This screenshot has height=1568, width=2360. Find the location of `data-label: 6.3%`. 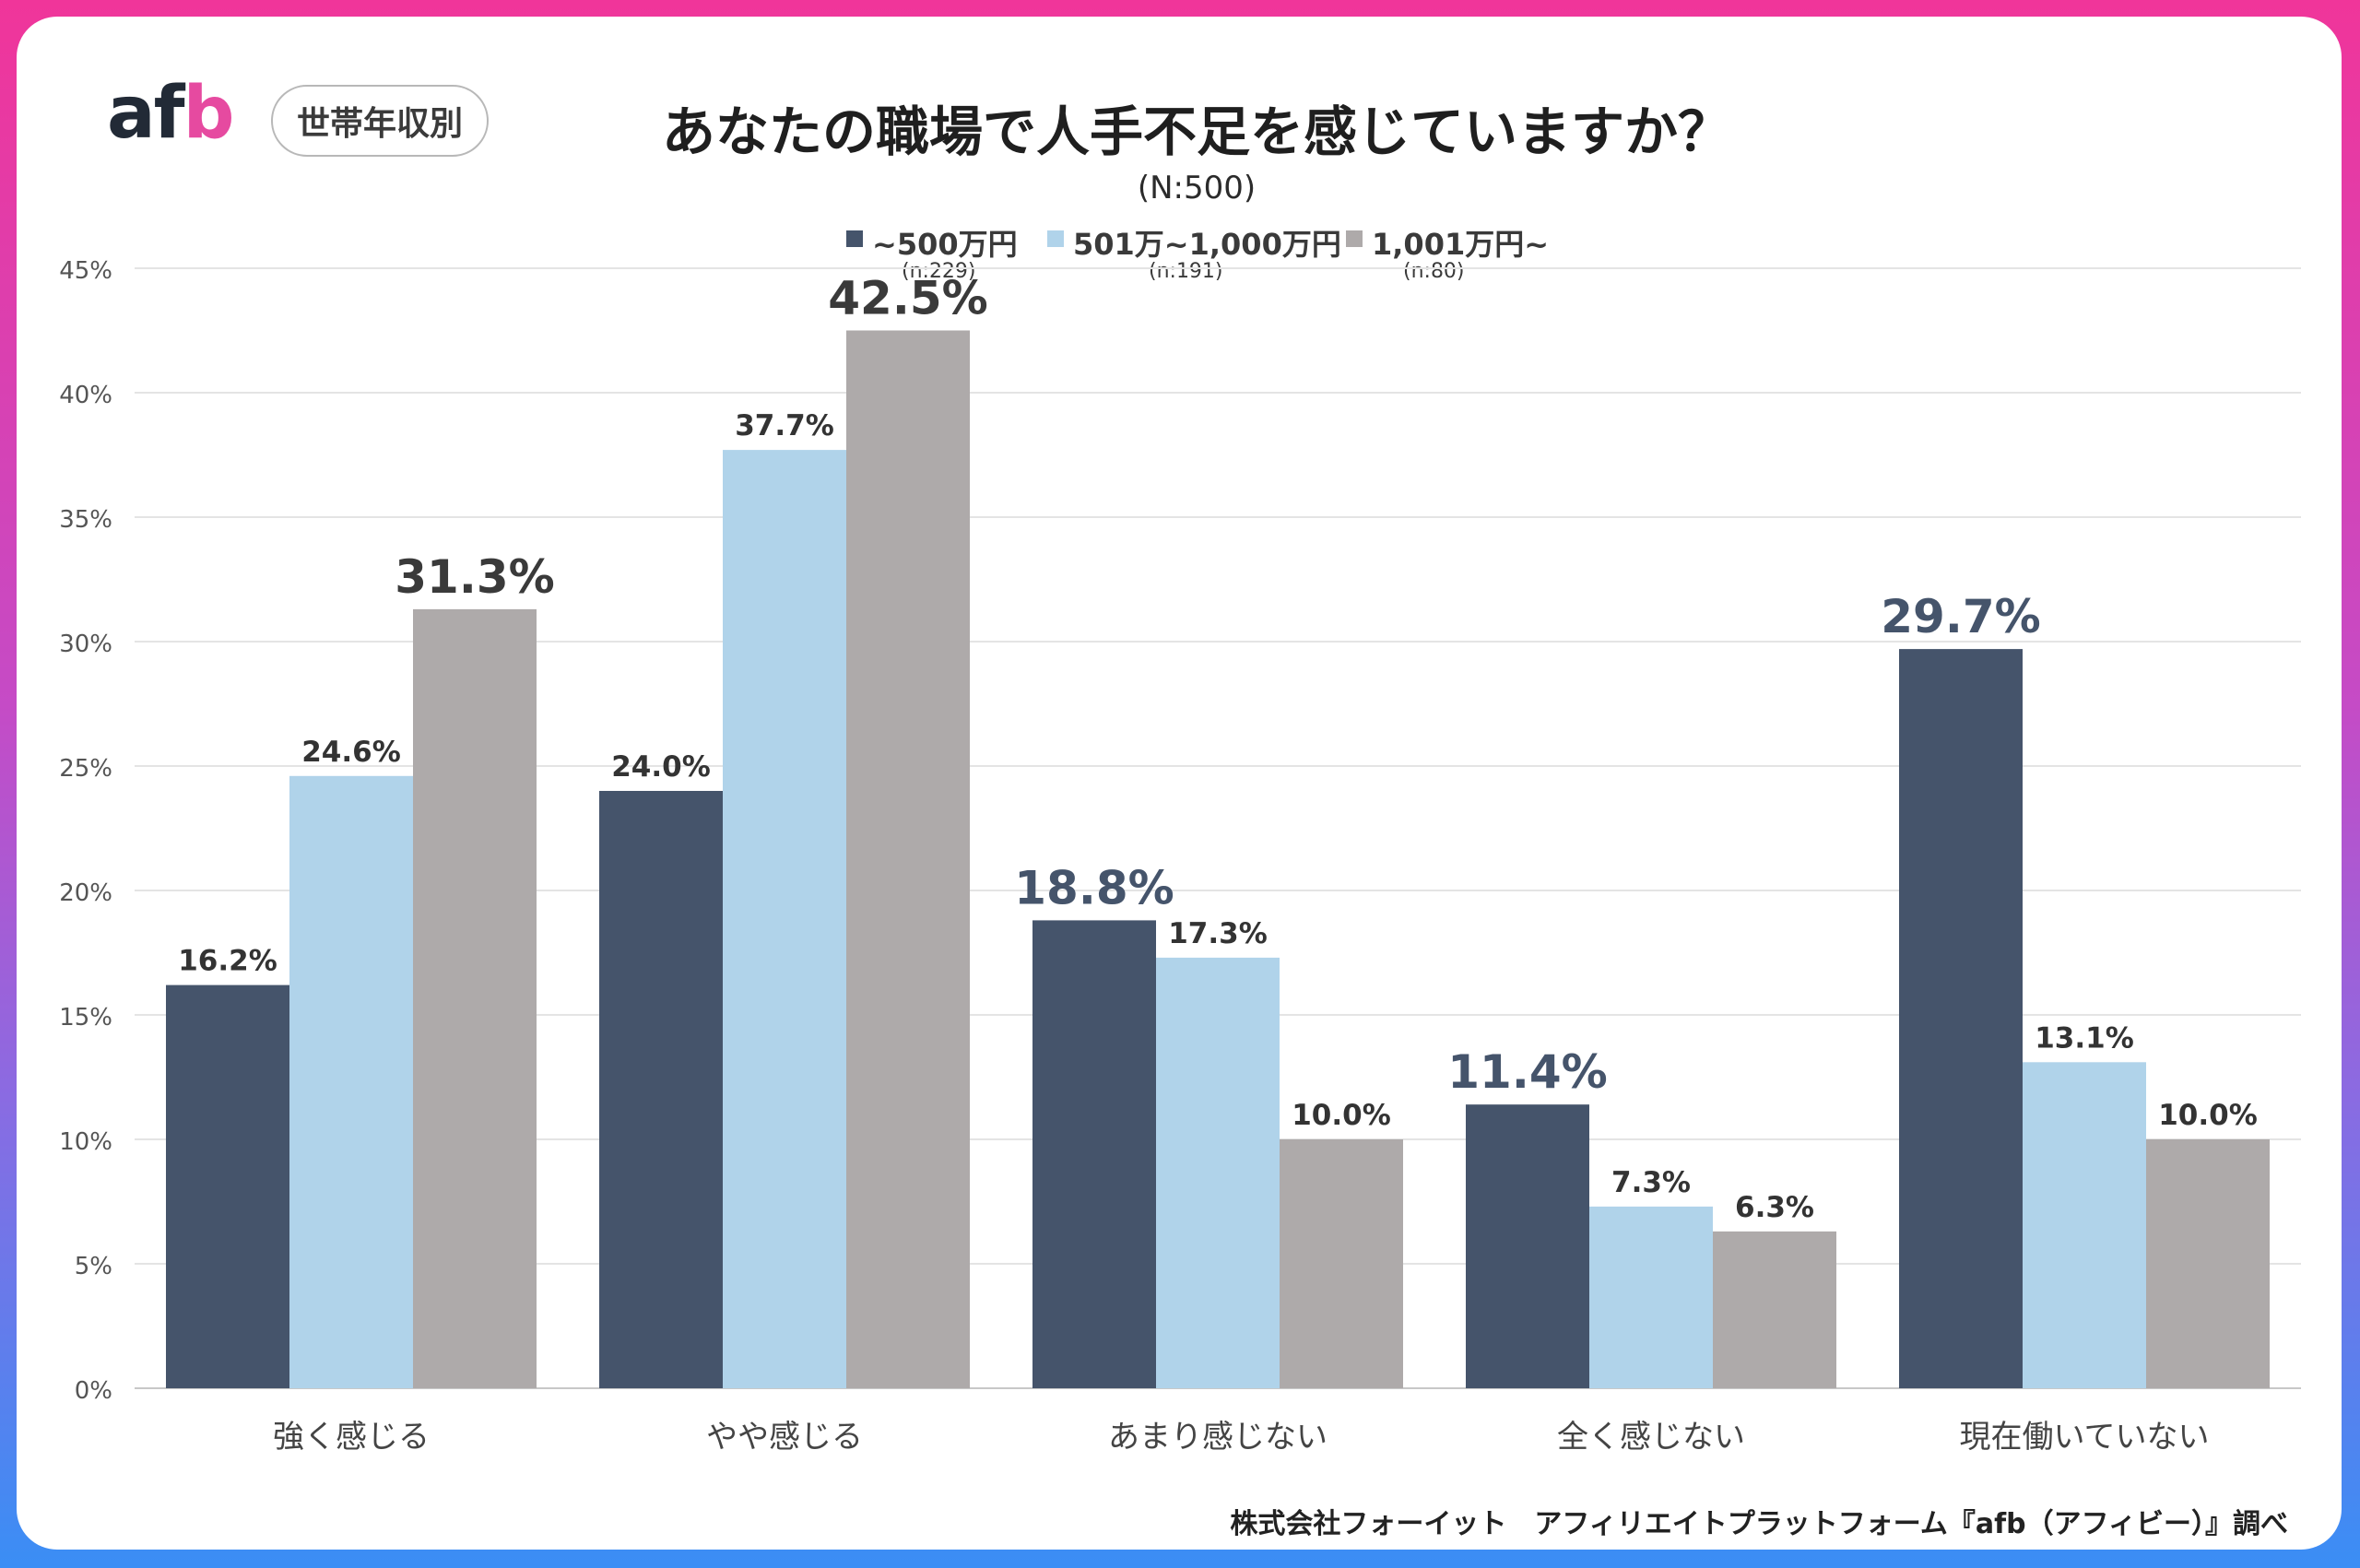

data-label: 6.3% is located at coordinates (1774, 1207).